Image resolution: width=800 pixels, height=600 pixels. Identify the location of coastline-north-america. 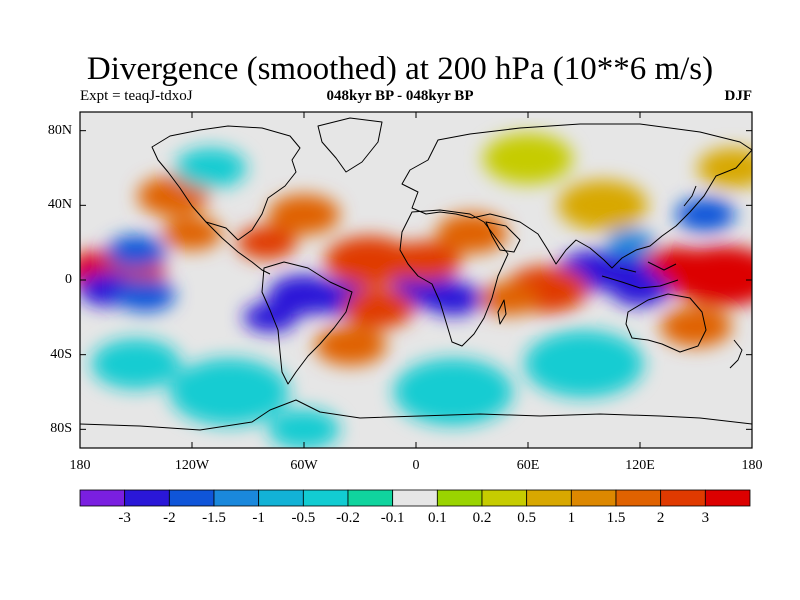
(226, 183).